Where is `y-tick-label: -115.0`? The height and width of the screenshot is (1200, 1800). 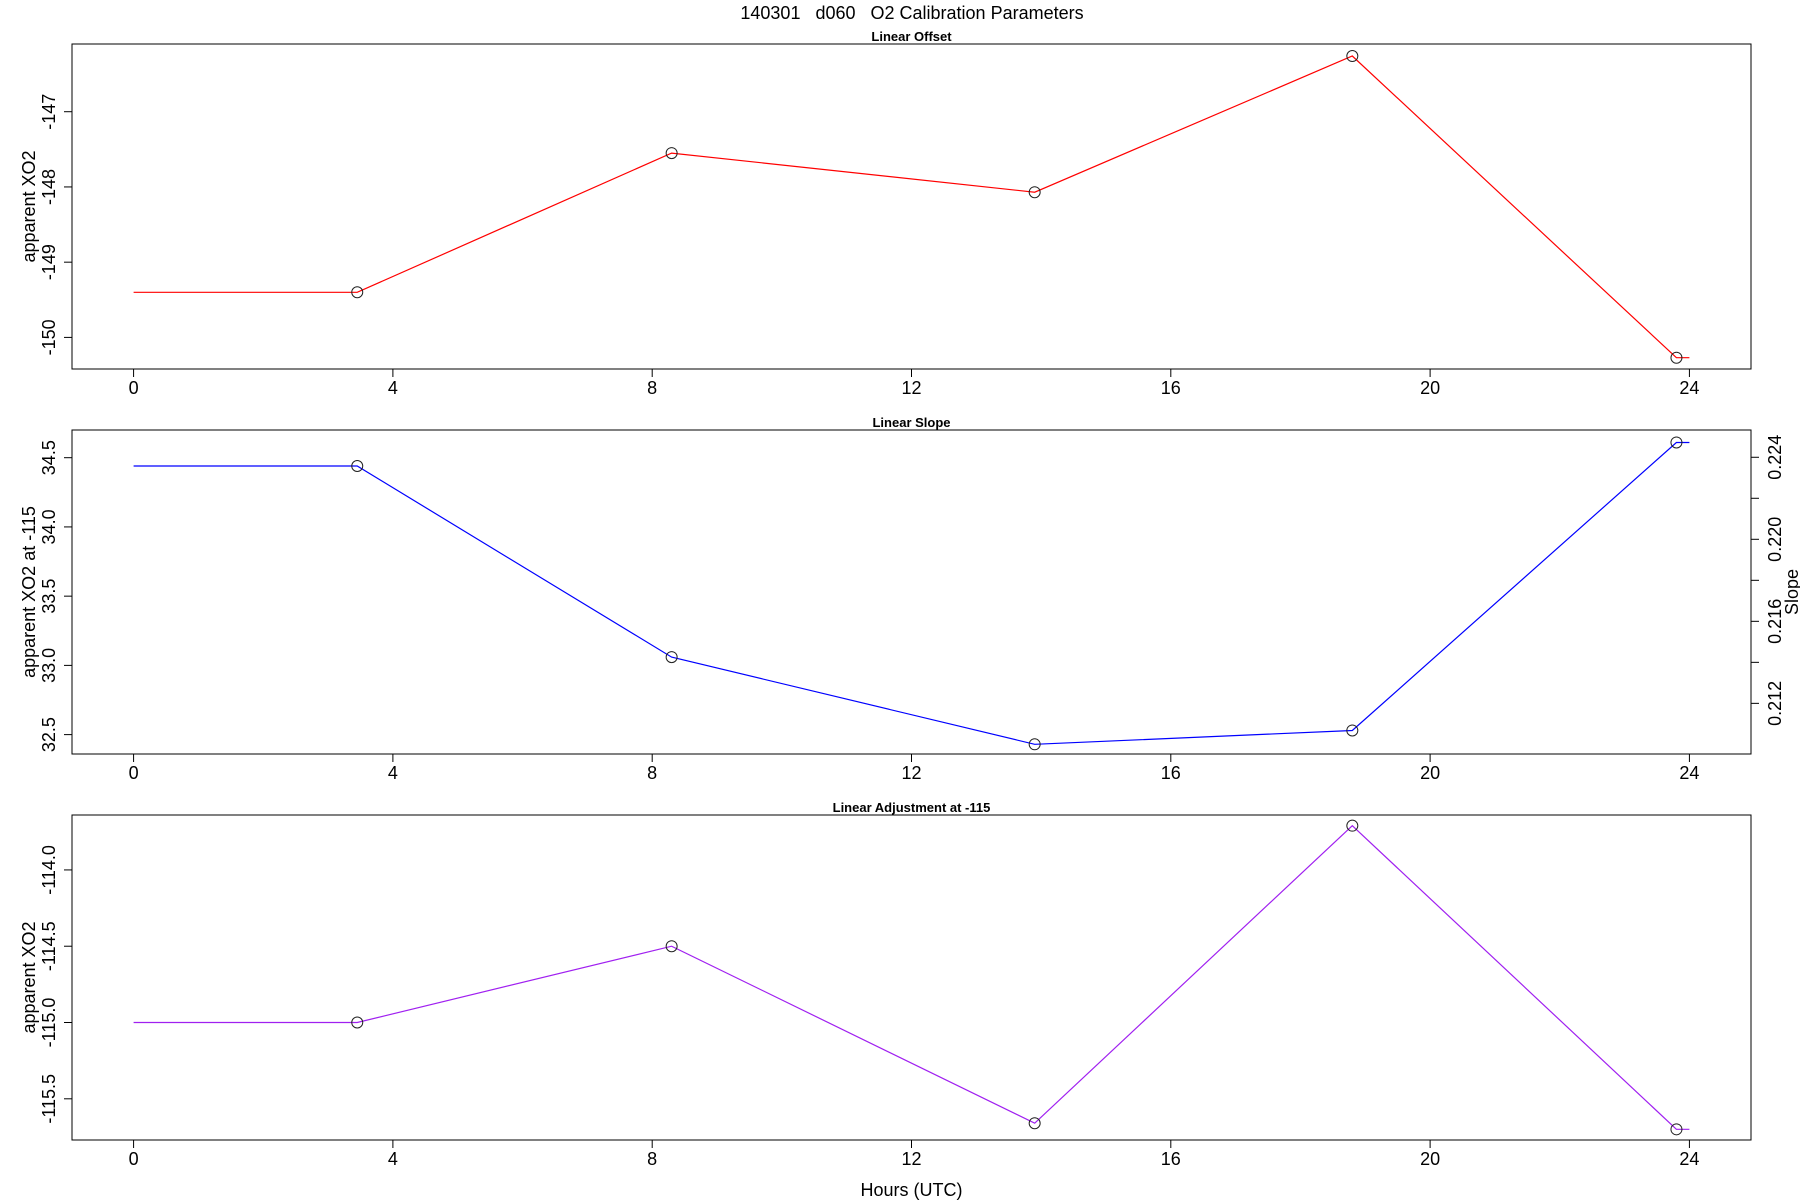 y-tick-label: -115.0 is located at coordinates (49, 1023).